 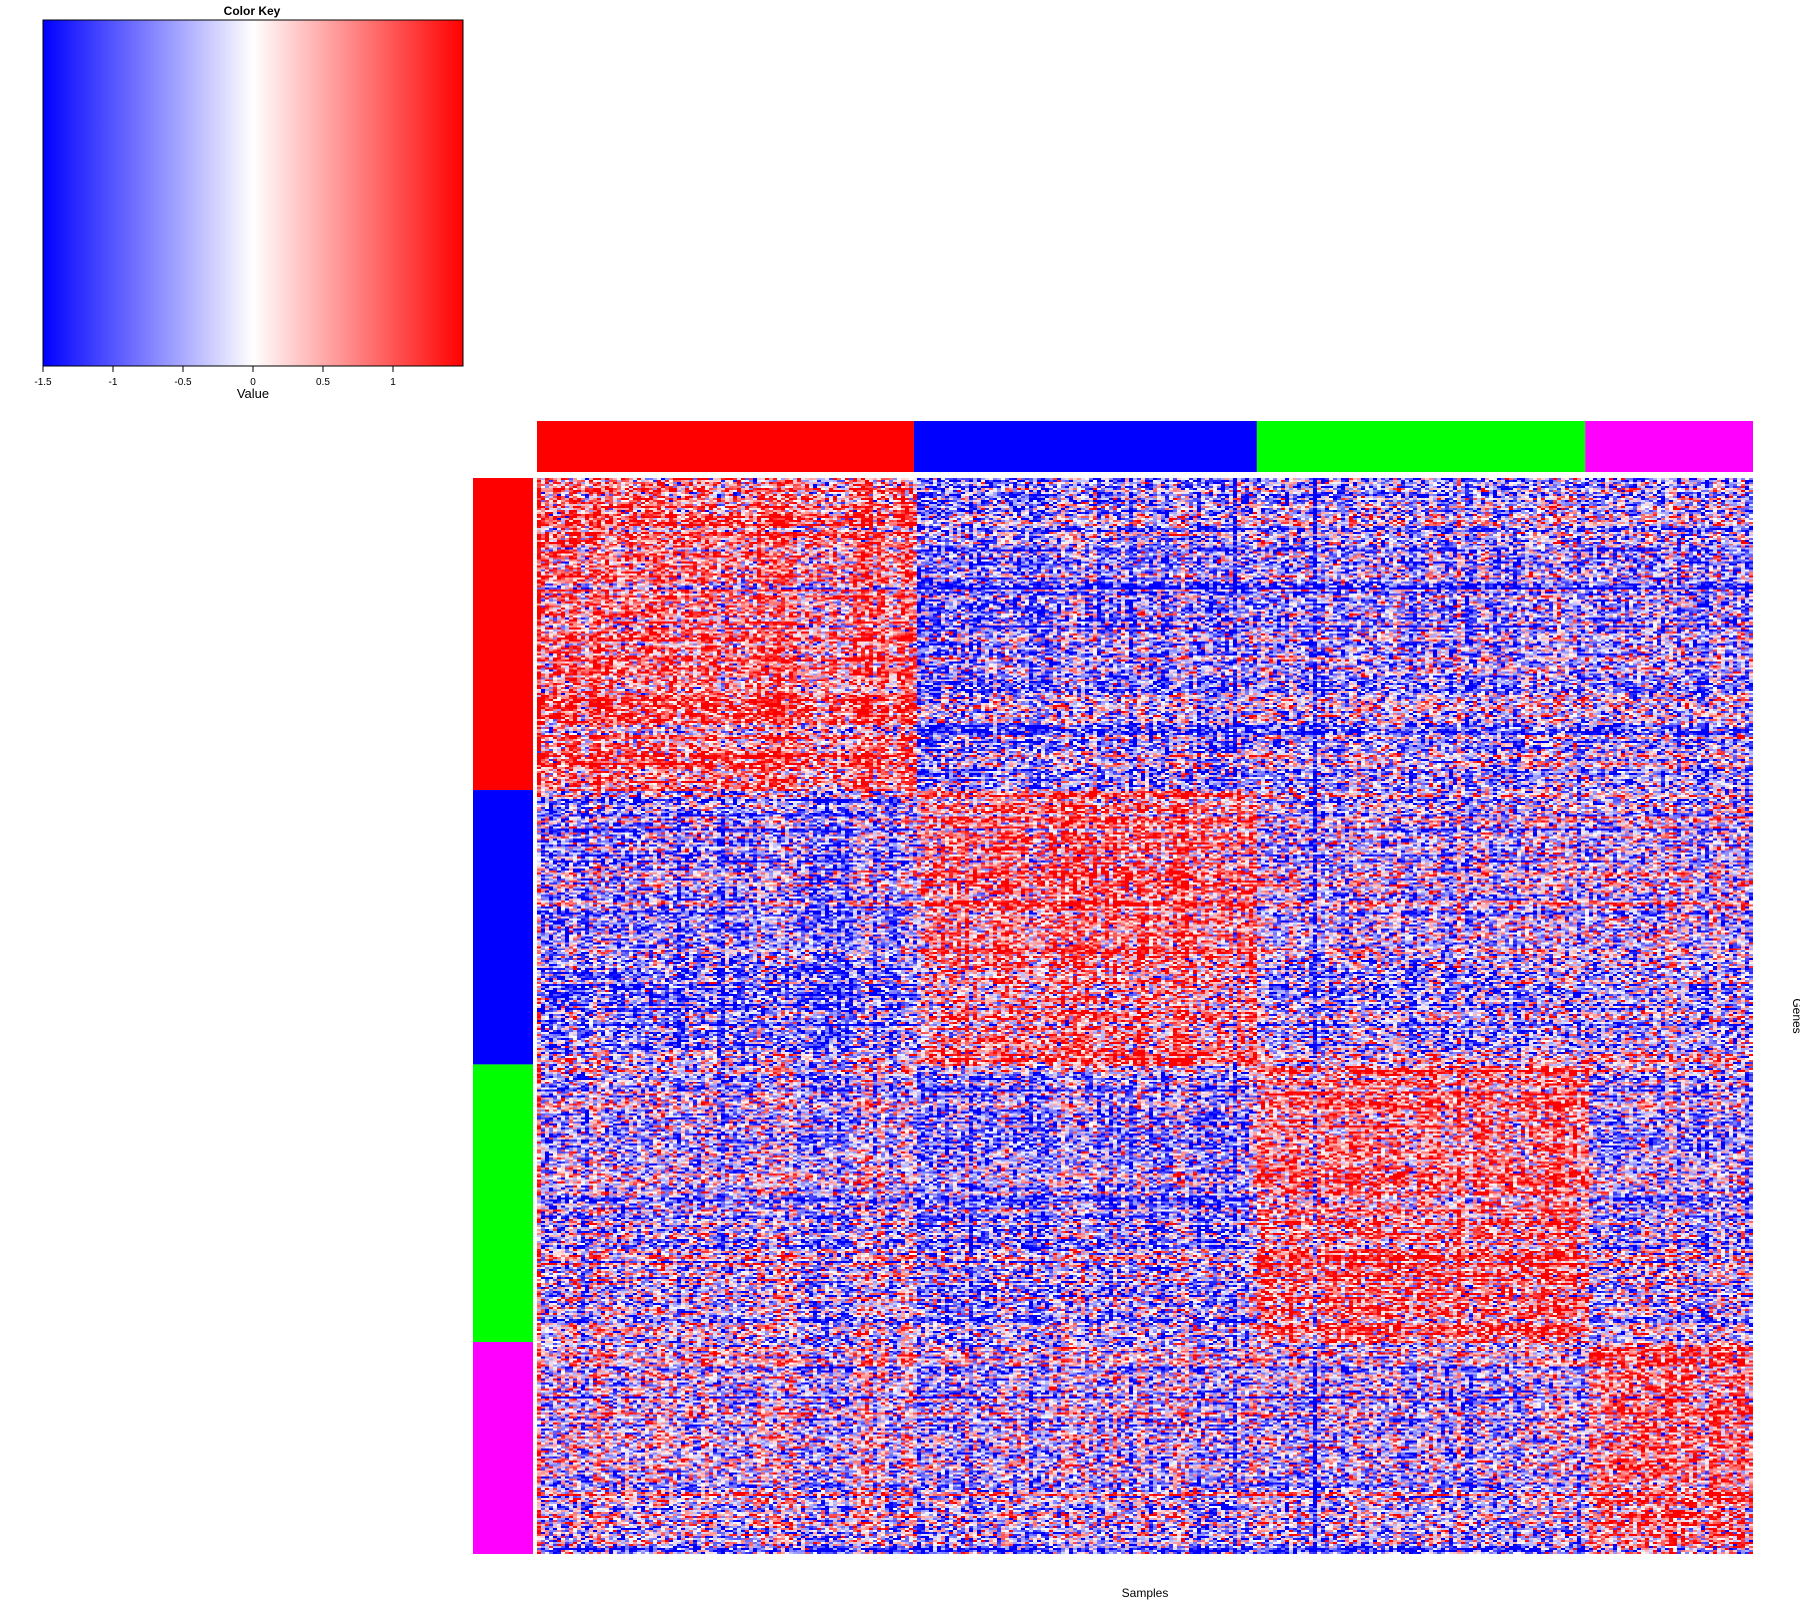 What do you see at coordinates (253, 193) in the screenshot?
I see `color-key-gradient` at bounding box center [253, 193].